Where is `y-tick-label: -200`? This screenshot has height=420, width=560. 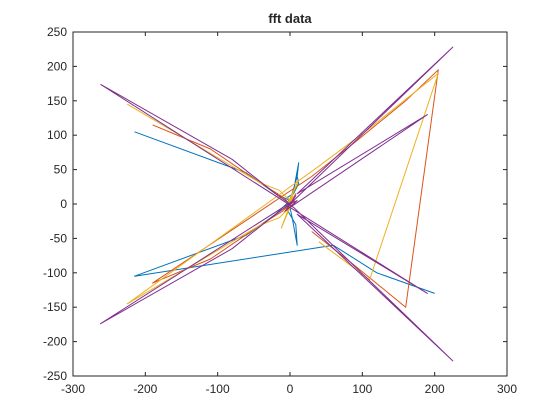
y-tick-label: -200 is located at coordinates (55, 342).